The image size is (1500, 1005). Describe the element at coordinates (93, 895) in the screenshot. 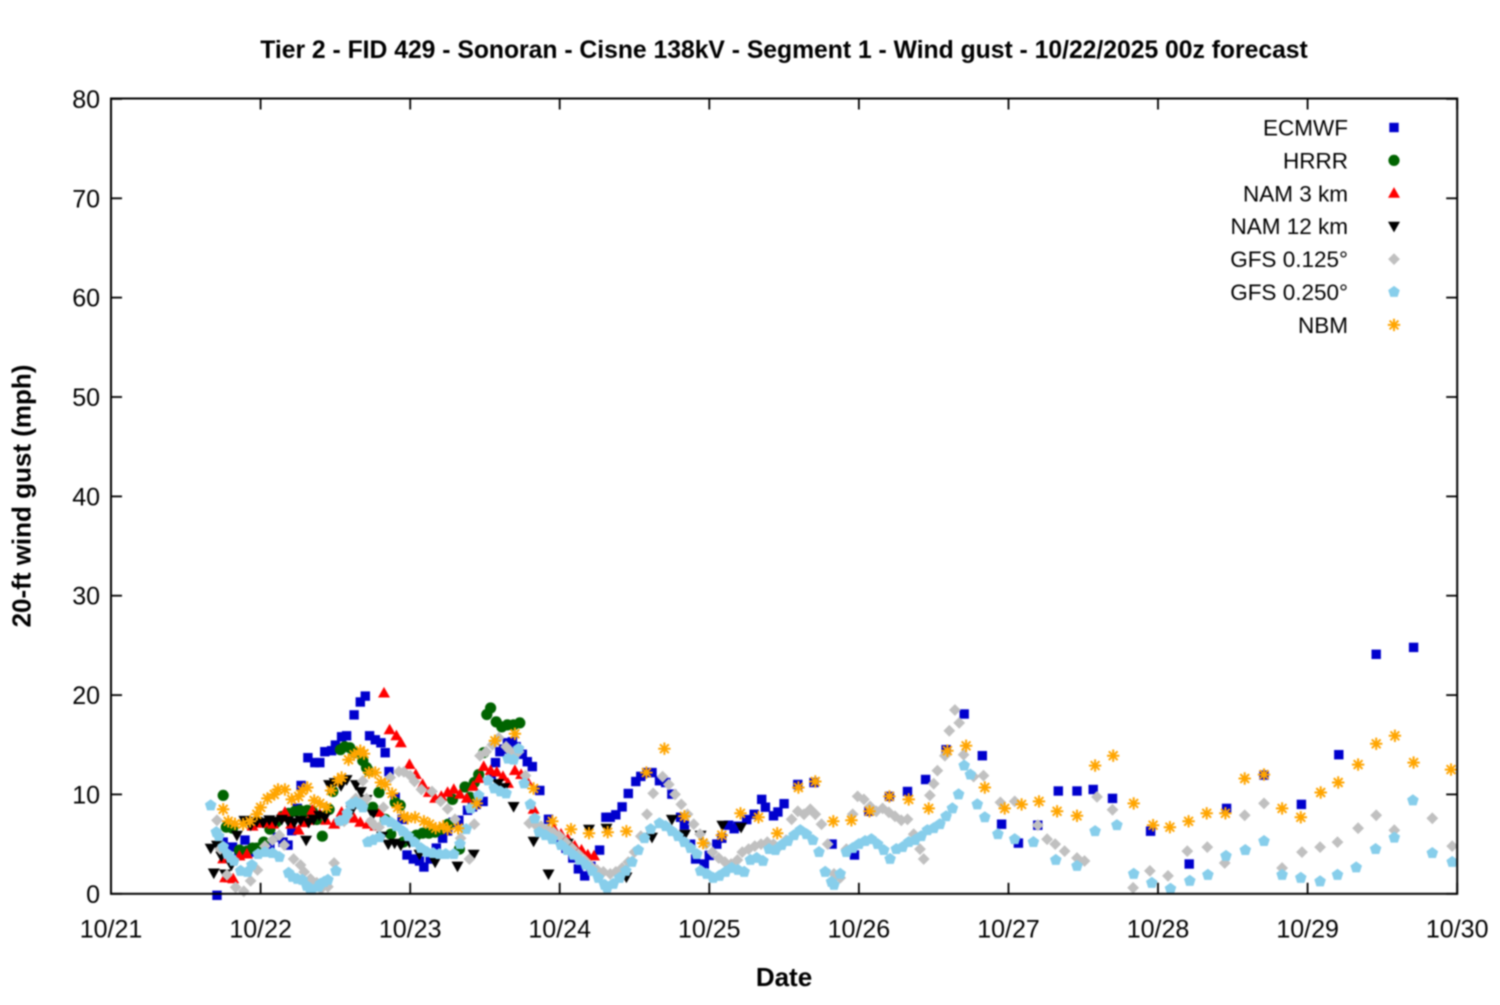

I see `svg-text: 0` at that location.